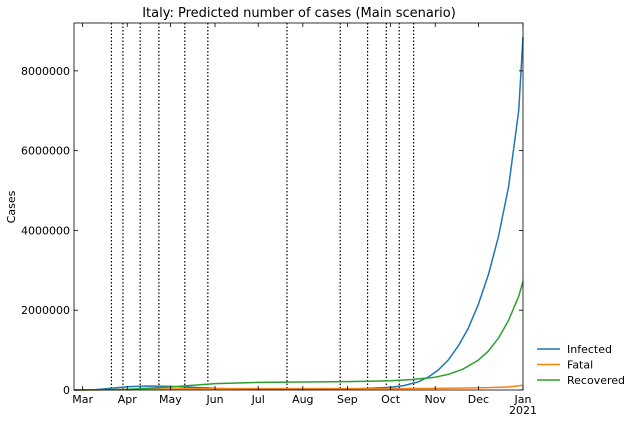 This screenshot has height=422, width=637. Describe the element at coordinates (66, 390) in the screenshot. I see `y-tick-label: 0` at that location.